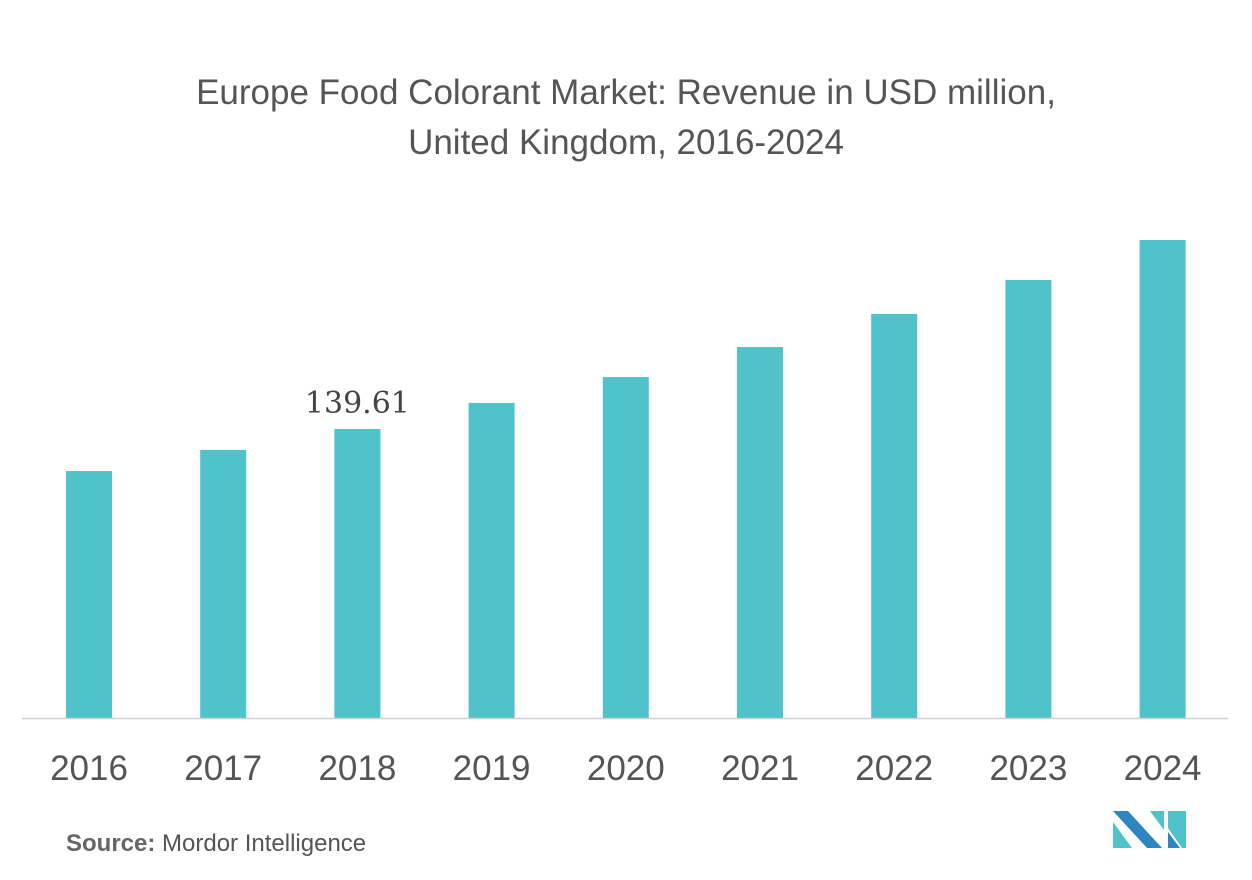 The width and height of the screenshot is (1252, 880). Describe the element at coordinates (626, 768) in the screenshot. I see `x-tick-label-2020: 2020` at that location.